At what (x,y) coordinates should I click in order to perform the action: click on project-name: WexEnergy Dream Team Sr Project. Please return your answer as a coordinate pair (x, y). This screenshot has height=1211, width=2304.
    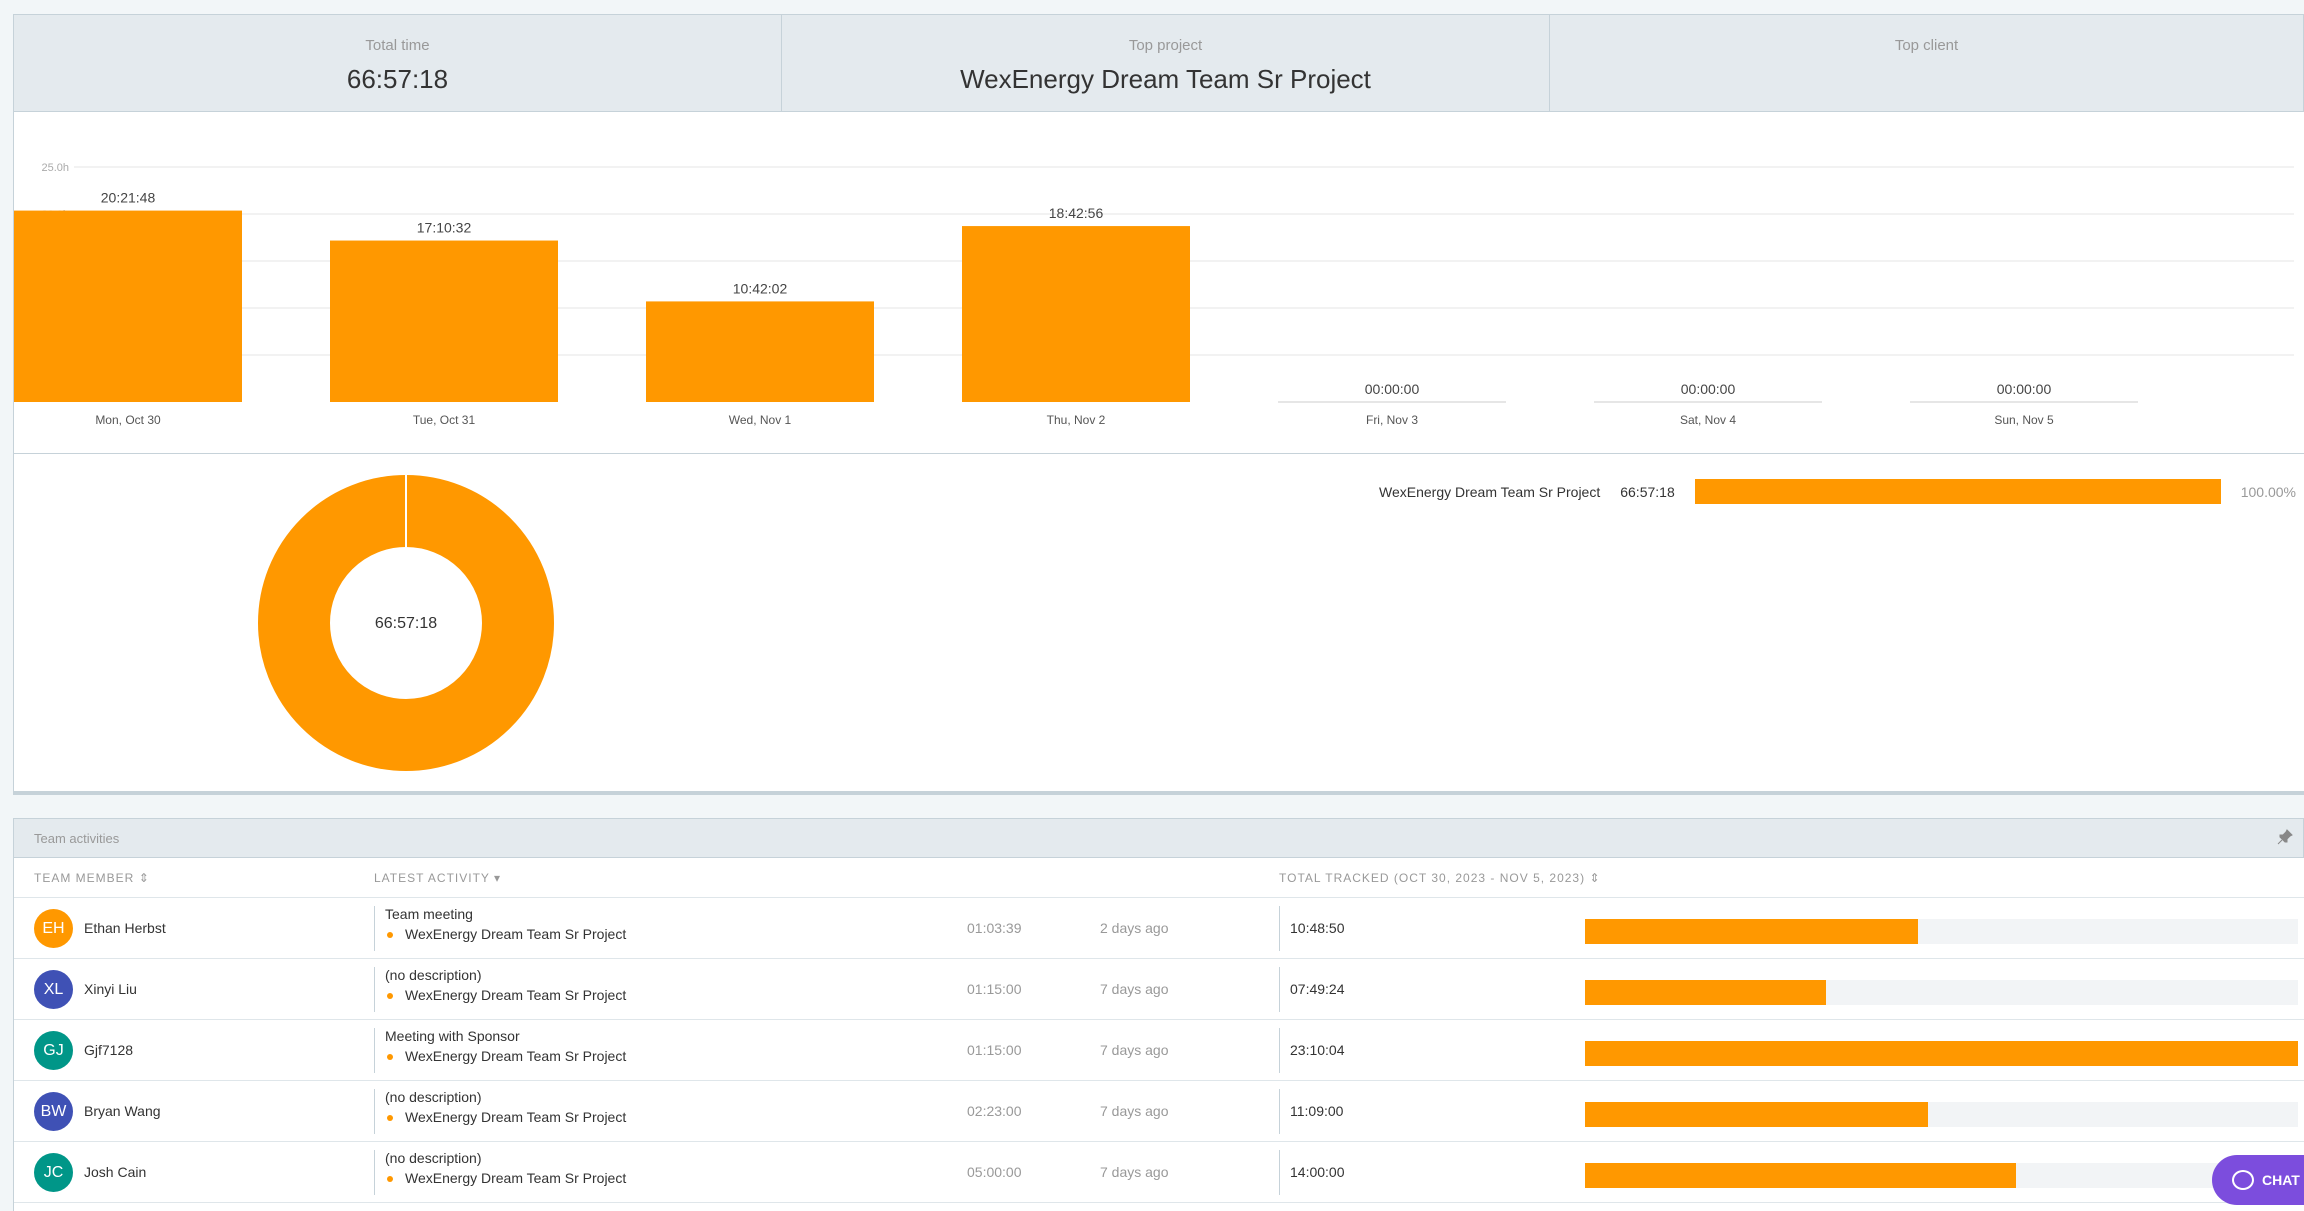
    Looking at the image, I should click on (1490, 491).